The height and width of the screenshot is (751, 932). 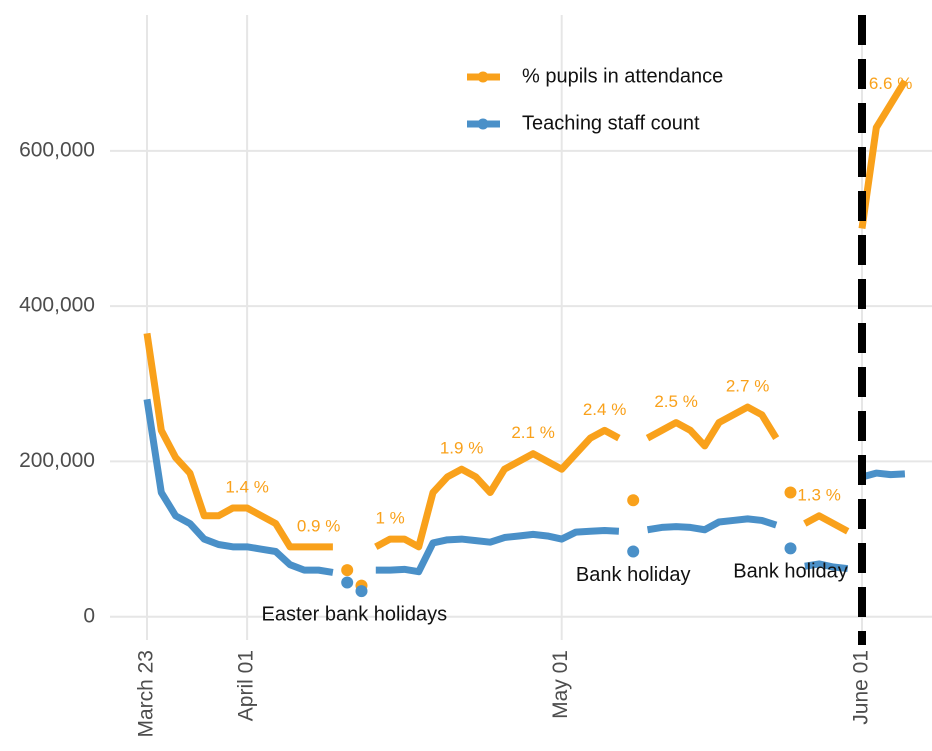 I want to click on x-tick-label: June 01, so click(x=861, y=687).